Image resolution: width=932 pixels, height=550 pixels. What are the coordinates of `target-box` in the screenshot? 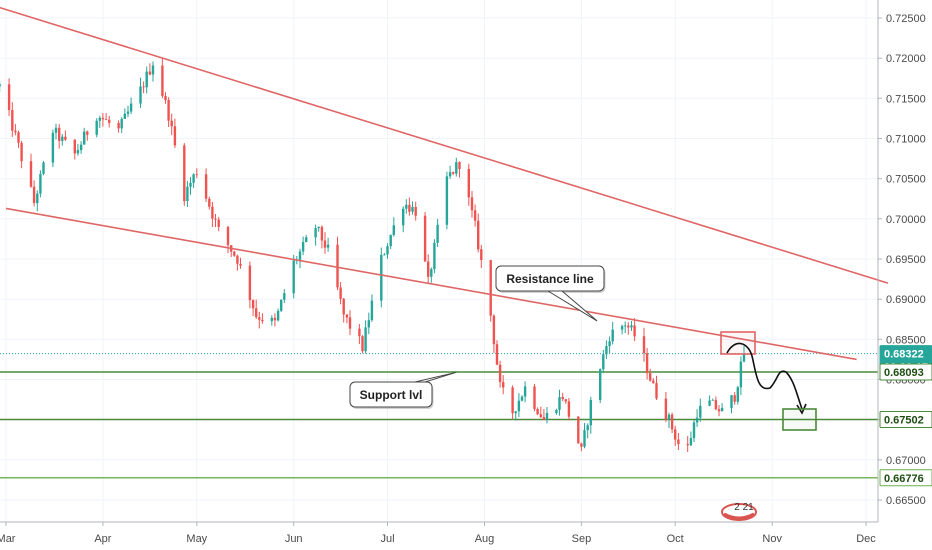 It's located at (799, 419).